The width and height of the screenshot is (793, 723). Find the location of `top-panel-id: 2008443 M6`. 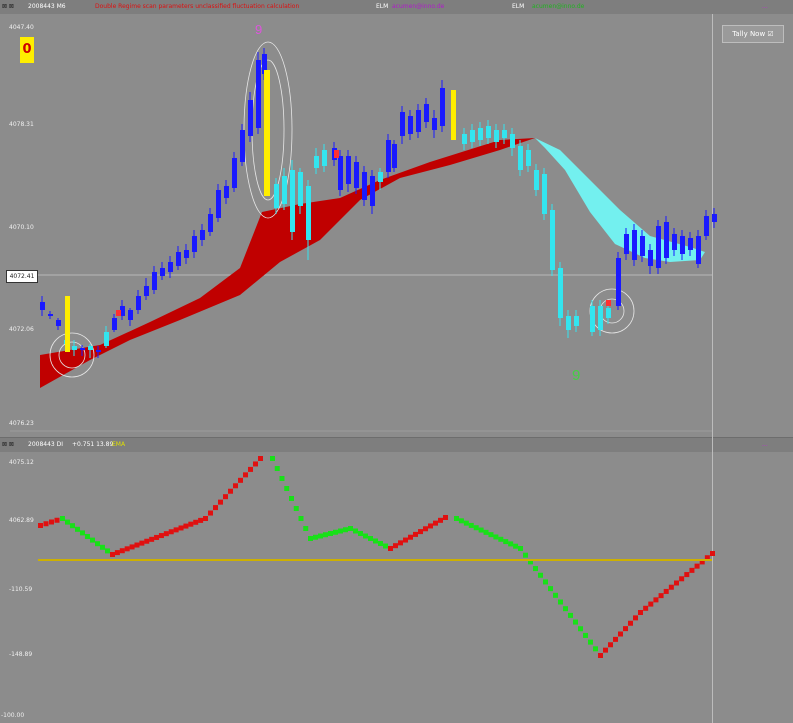

top-panel-id: 2008443 M6 is located at coordinates (47, 6).